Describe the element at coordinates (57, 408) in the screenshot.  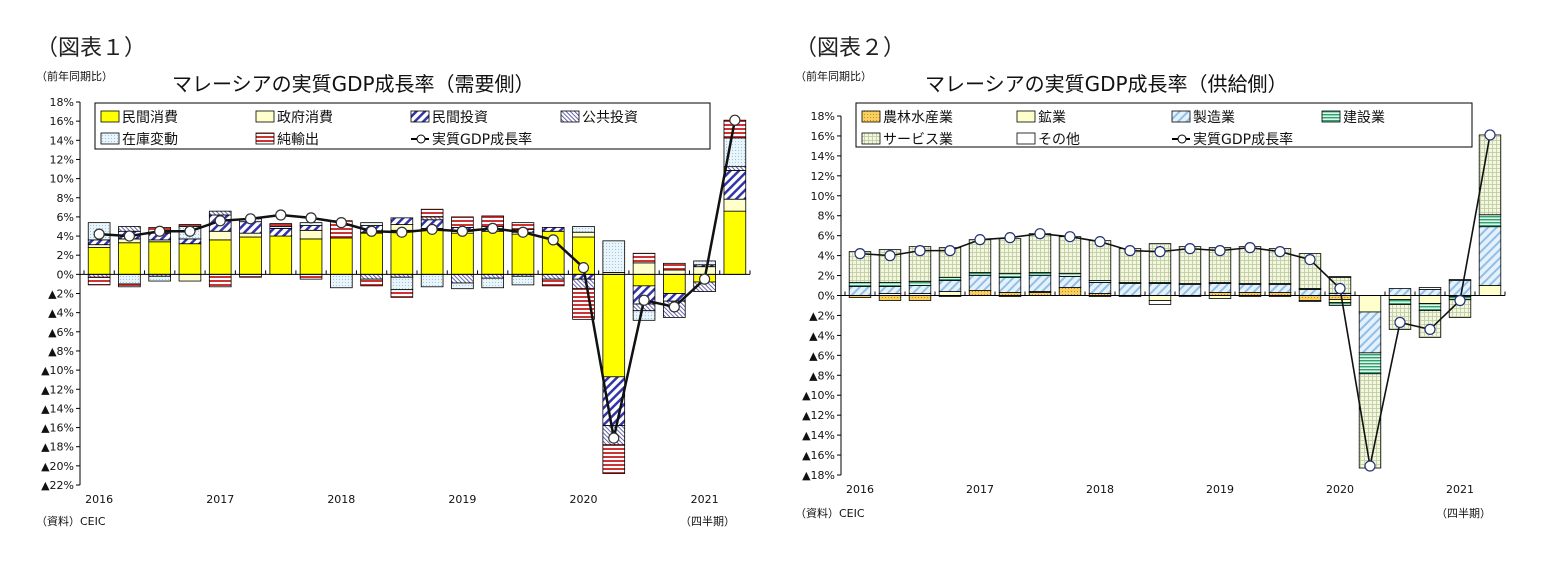
I see `y-tick-label: ▲14%` at that location.